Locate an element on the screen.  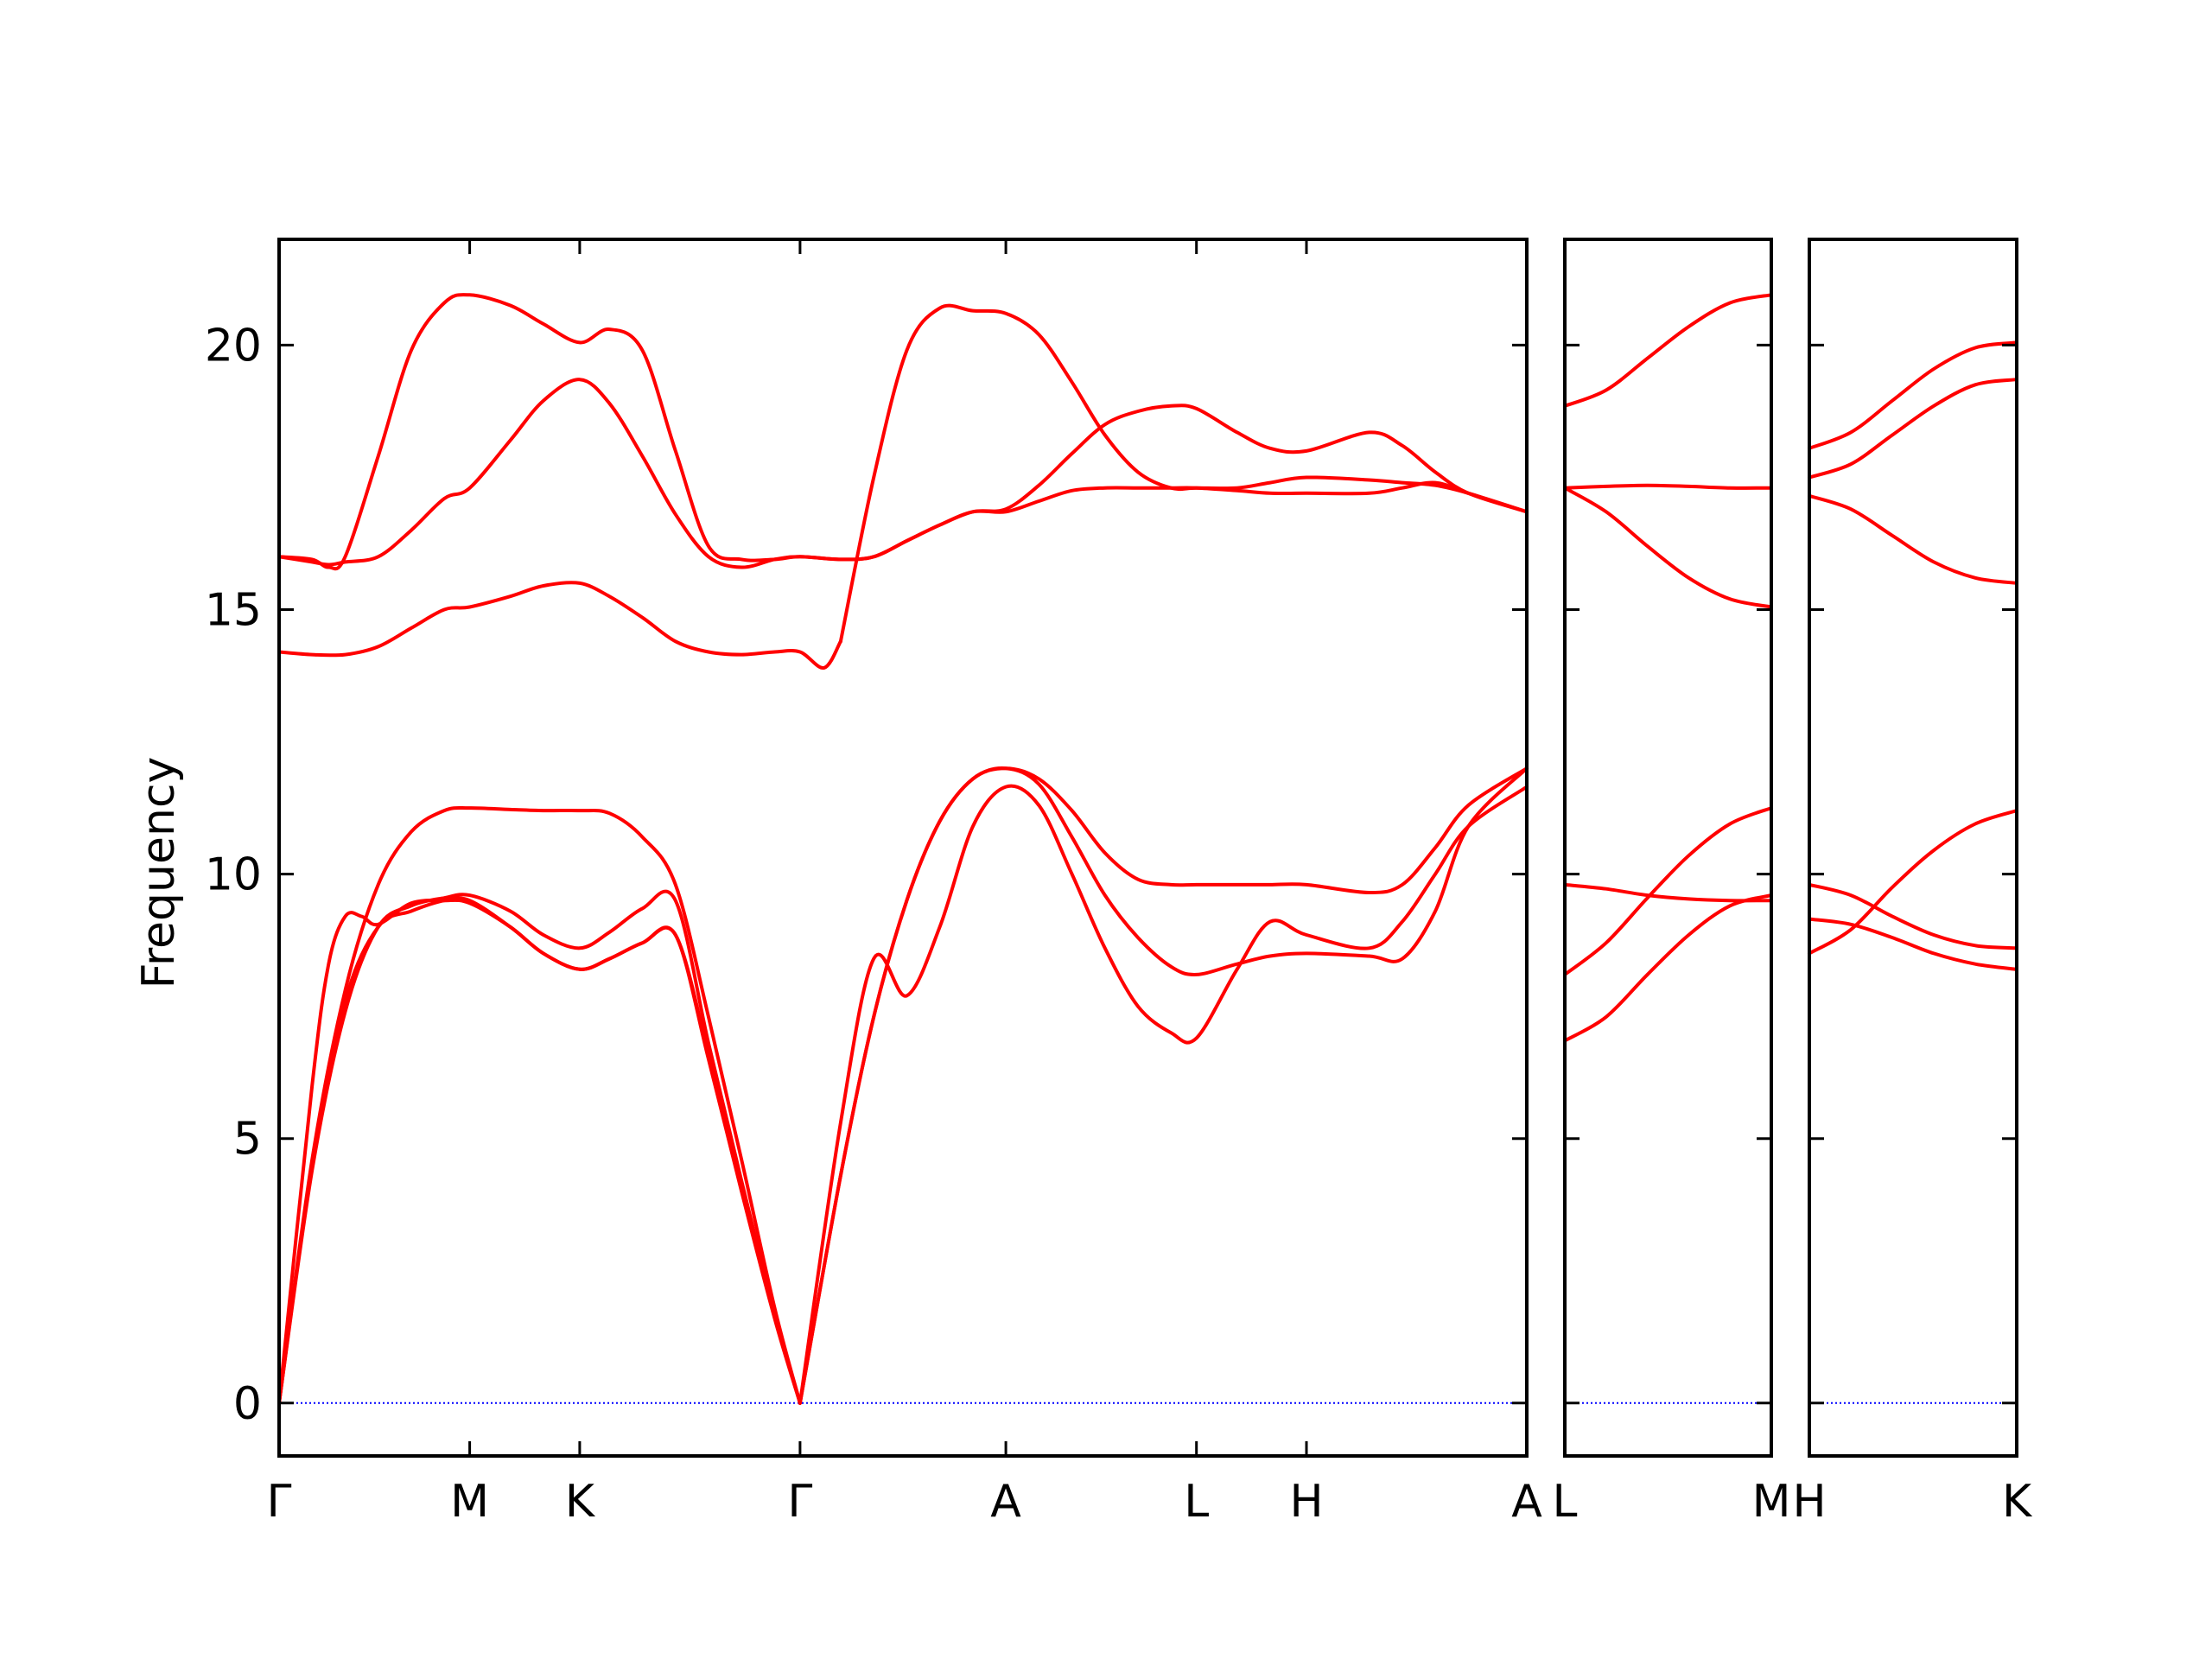
y-tick-label: 10 is located at coordinates (233, 875).